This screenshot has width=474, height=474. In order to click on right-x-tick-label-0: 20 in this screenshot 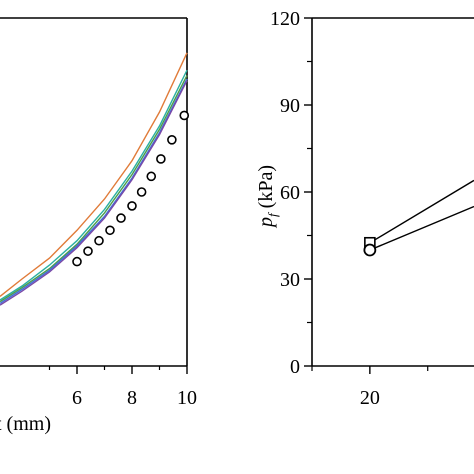, I will do `click(370, 398)`.